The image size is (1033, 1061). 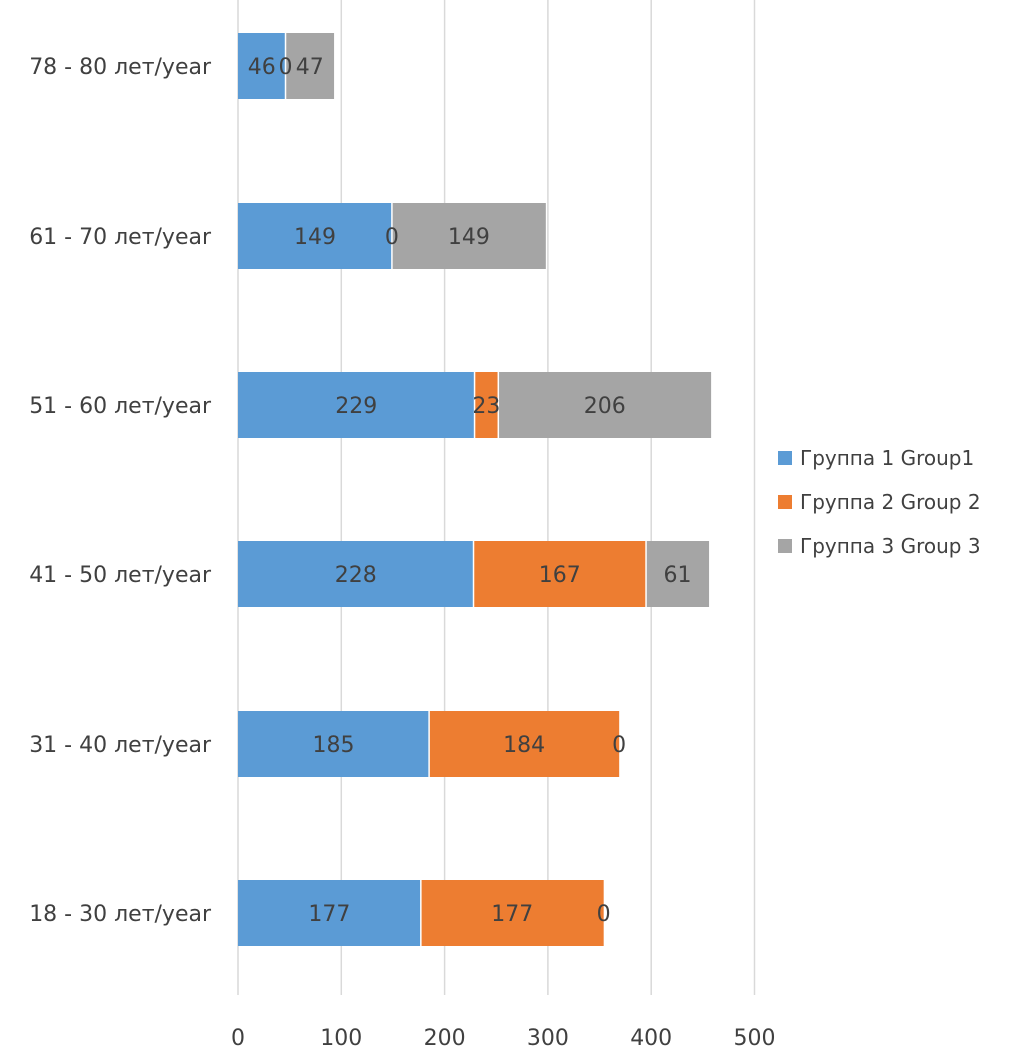 I want to click on category-label: 78 - 80 лет/year, so click(x=120, y=67).